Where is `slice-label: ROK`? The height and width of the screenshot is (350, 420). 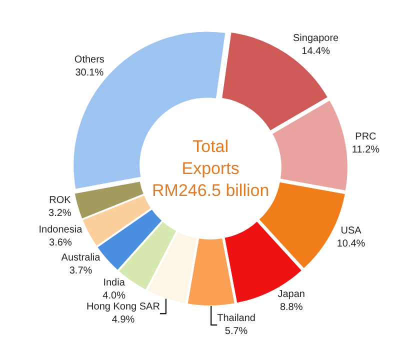 slice-label: ROK is located at coordinates (60, 200).